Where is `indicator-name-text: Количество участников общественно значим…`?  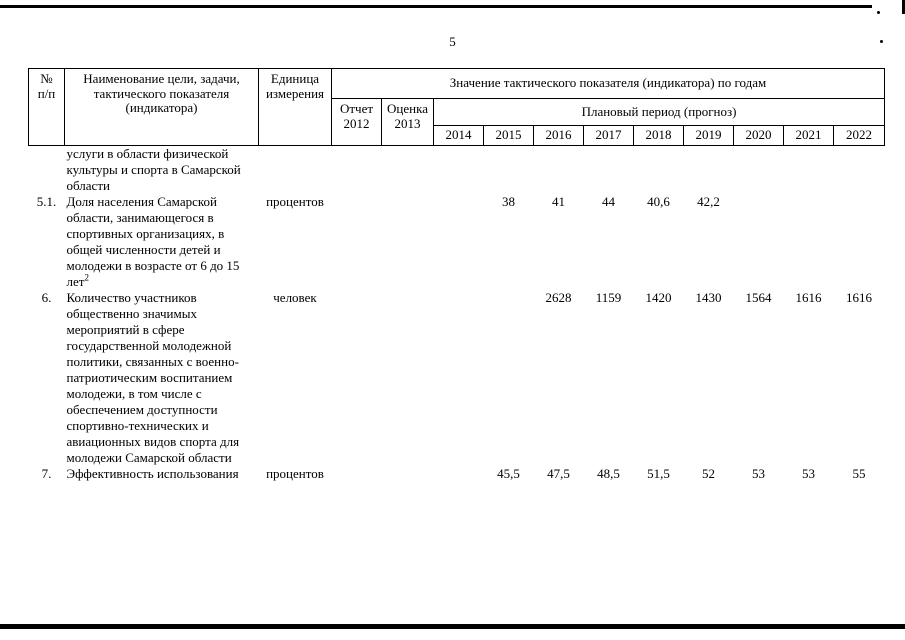 indicator-name-text: Количество участников общественно значим… is located at coordinates (153, 377).